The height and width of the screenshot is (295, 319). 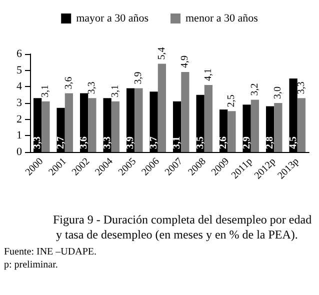 I want to click on data-label: 3,0, so click(x=278, y=92).